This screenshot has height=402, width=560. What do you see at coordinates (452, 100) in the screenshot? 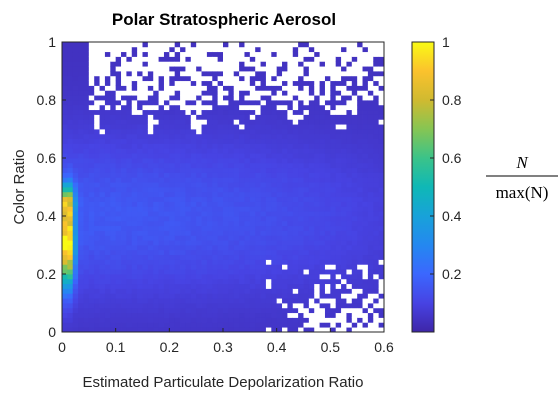
I see `colorbar-tick-label: 0.8` at bounding box center [452, 100].